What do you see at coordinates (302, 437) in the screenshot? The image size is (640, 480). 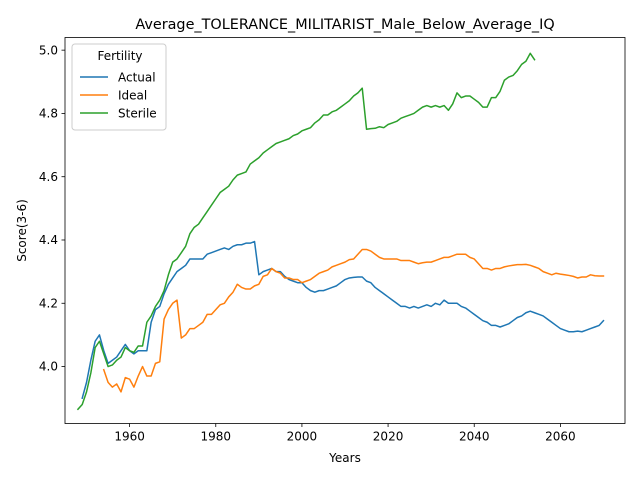 I see `x-tick-label: 2000` at bounding box center [302, 437].